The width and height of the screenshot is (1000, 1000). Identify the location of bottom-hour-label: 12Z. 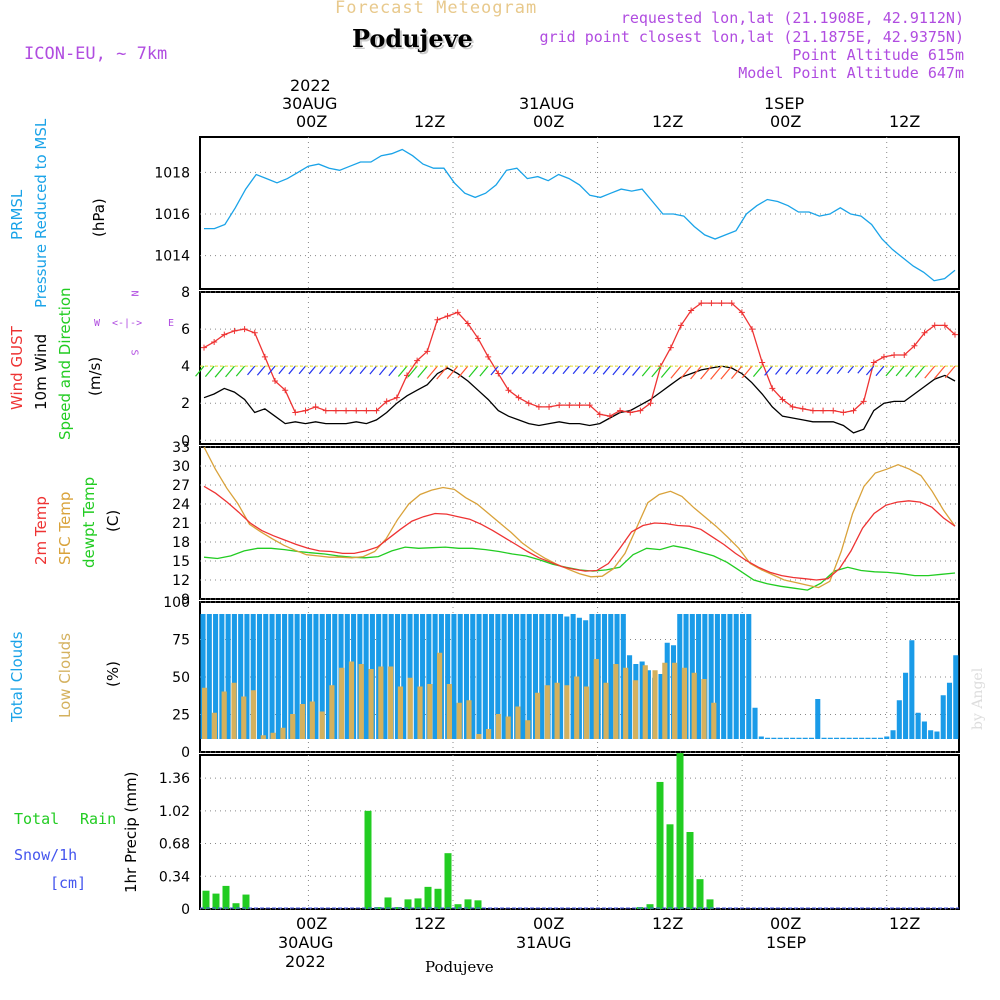
(905, 923).